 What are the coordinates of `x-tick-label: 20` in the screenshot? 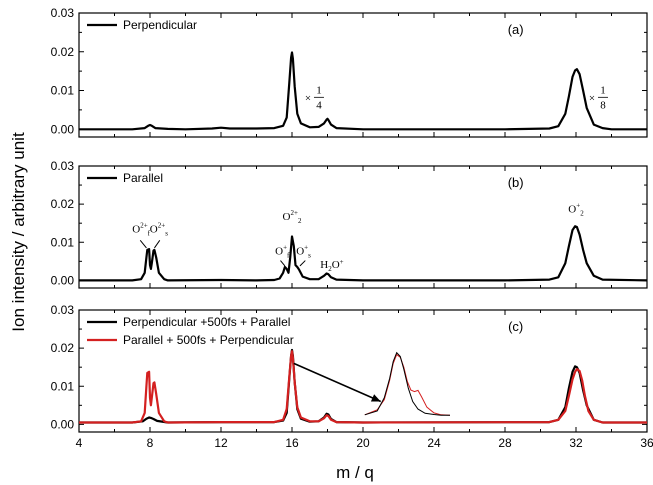 It's located at (363, 443).